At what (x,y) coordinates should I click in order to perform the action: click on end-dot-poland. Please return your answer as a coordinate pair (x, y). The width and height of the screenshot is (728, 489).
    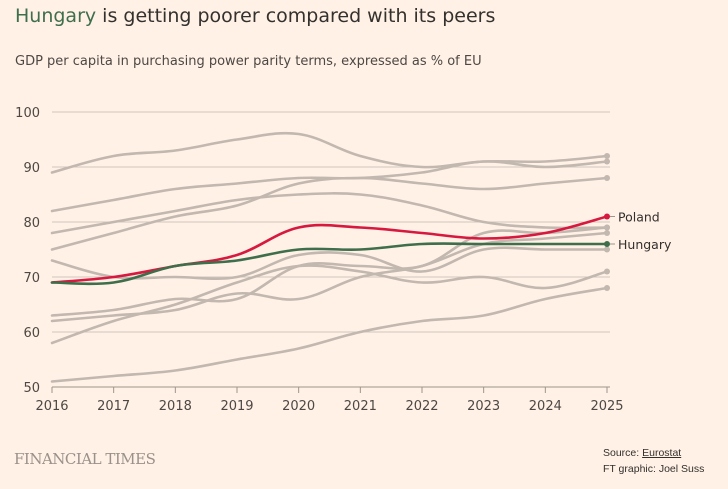
    Looking at the image, I should click on (607, 216).